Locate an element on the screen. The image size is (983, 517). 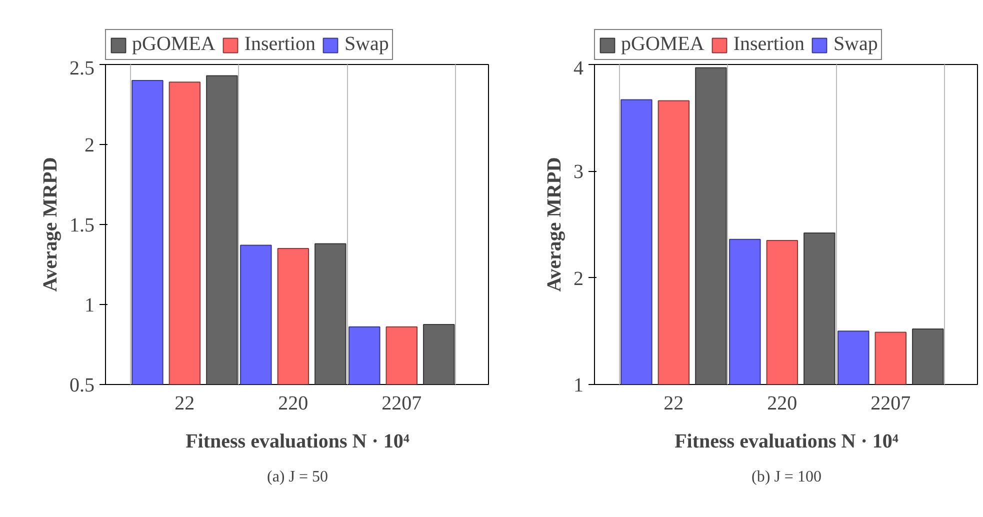
y-tick-label: 0.5 is located at coordinates (82, 385).